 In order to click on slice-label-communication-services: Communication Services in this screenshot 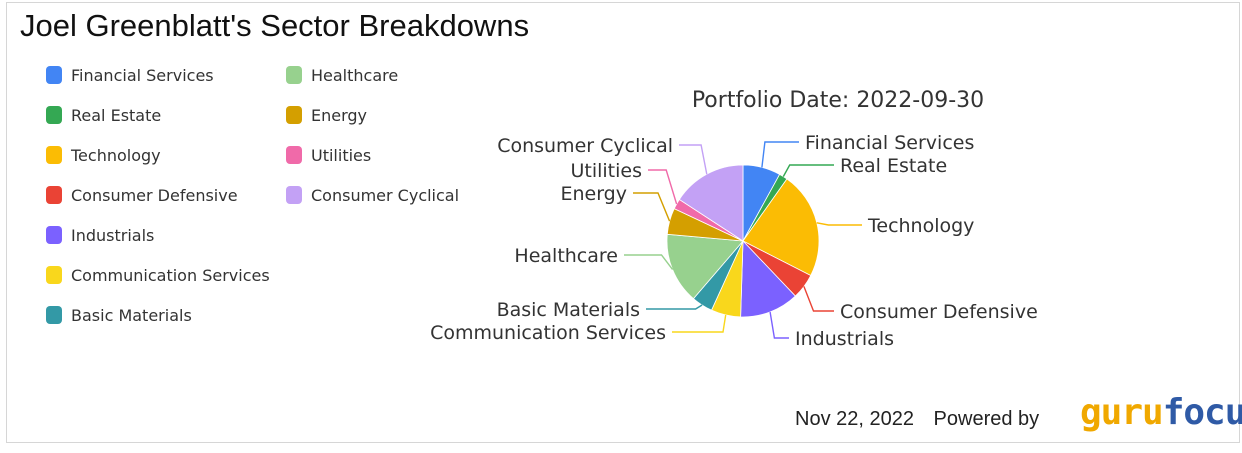, I will do `click(548, 333)`.